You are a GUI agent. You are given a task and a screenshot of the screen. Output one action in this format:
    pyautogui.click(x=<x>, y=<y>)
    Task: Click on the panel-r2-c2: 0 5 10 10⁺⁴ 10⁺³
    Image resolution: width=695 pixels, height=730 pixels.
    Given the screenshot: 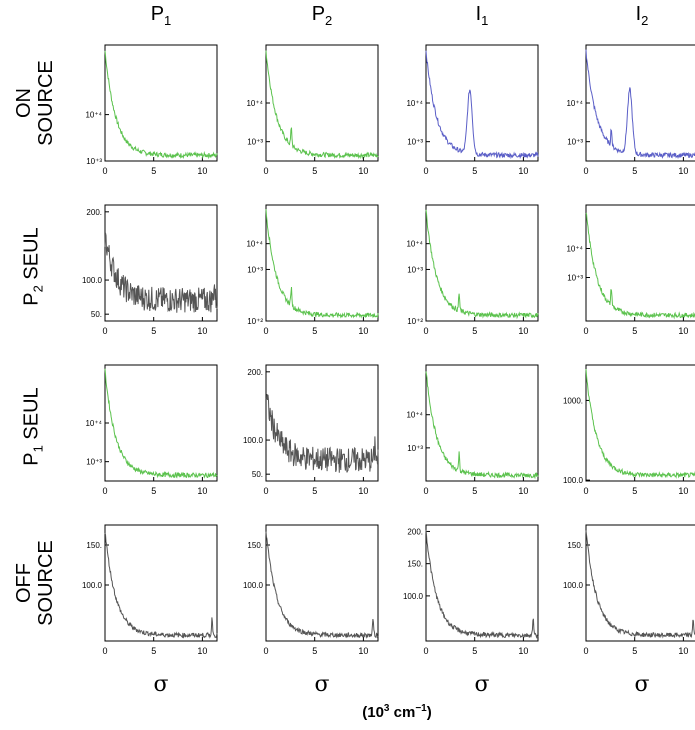 What is the action you would take?
    pyautogui.click(x=472, y=430)
    